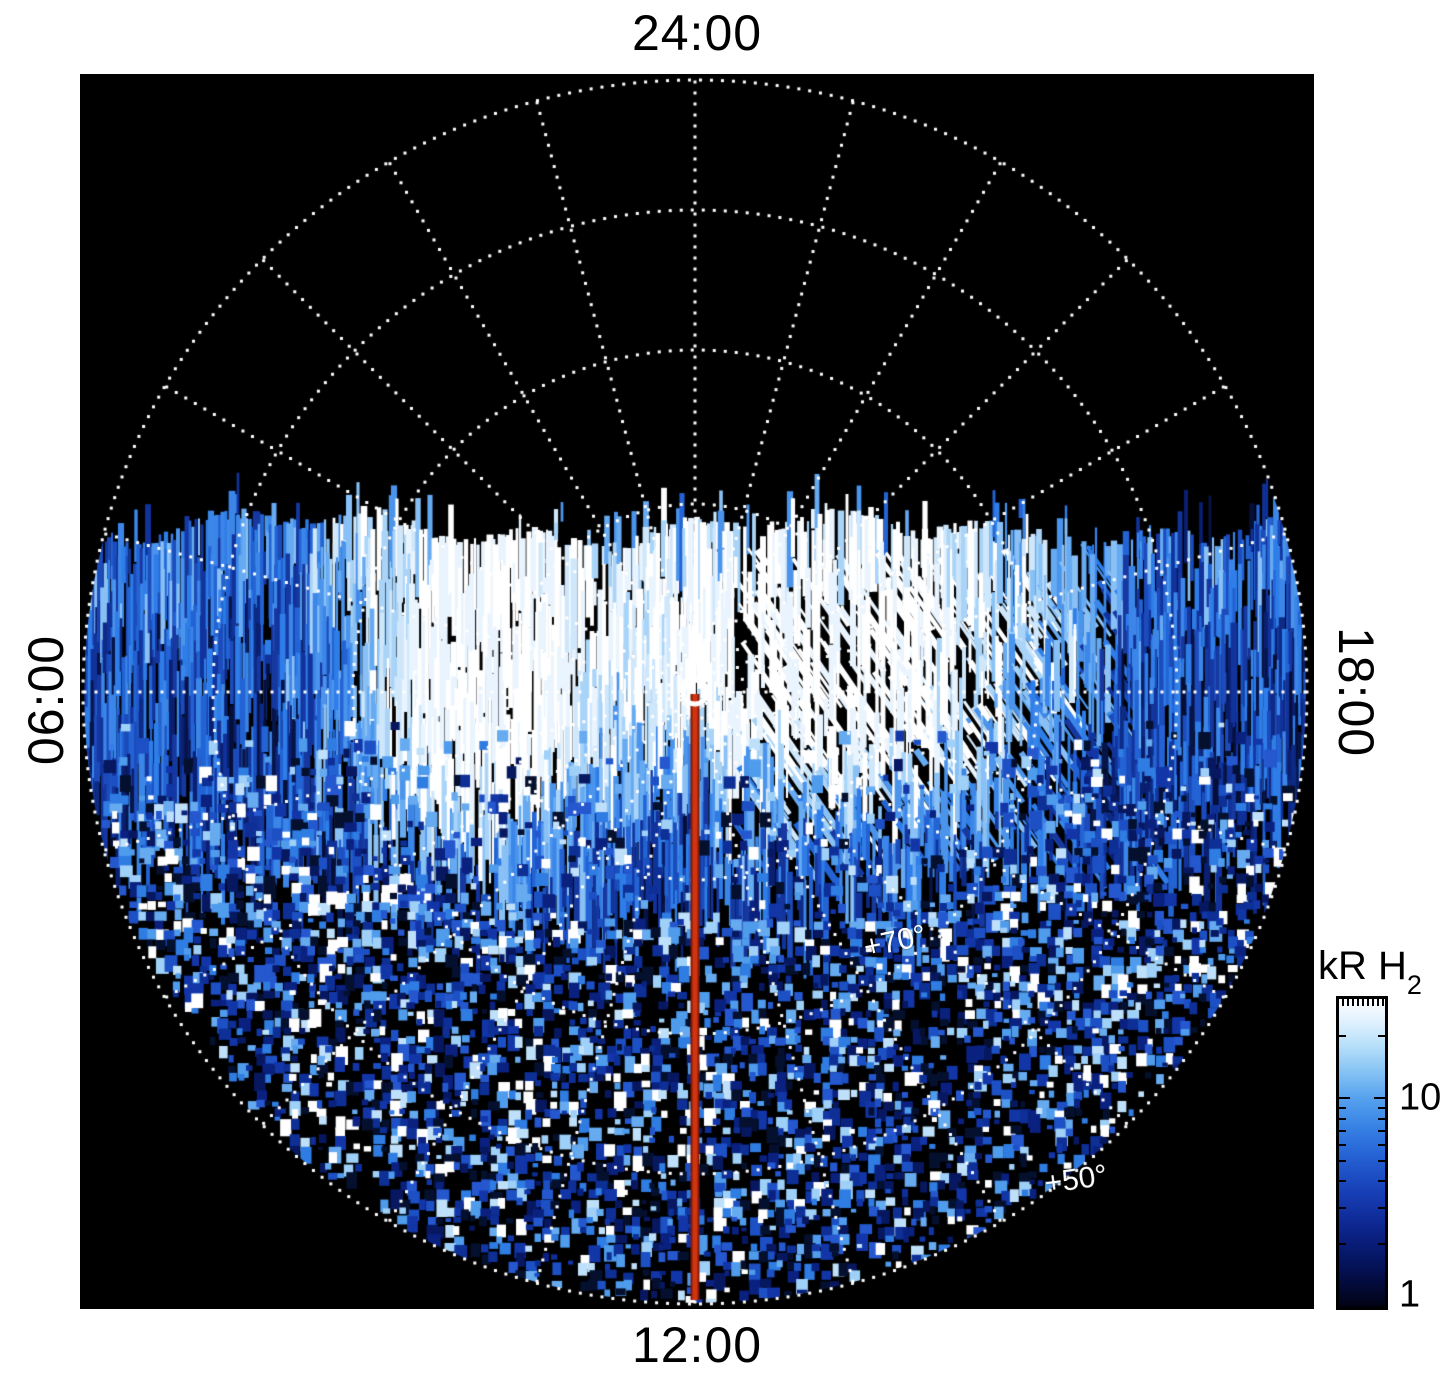 Image resolution: width=1447 pixels, height=1384 pixels. I want to click on colorbar-gradient, so click(1362, 1153).